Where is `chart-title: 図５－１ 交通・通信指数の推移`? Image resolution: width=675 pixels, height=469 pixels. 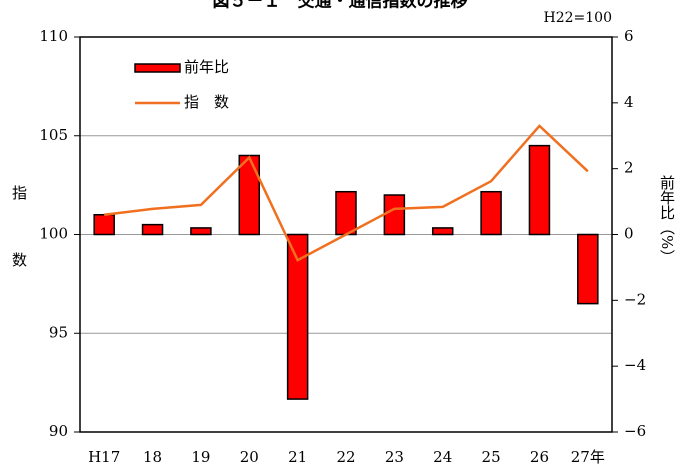
chart-title: 図５－１ 交通・通信指数の推移 is located at coordinates (340, 6).